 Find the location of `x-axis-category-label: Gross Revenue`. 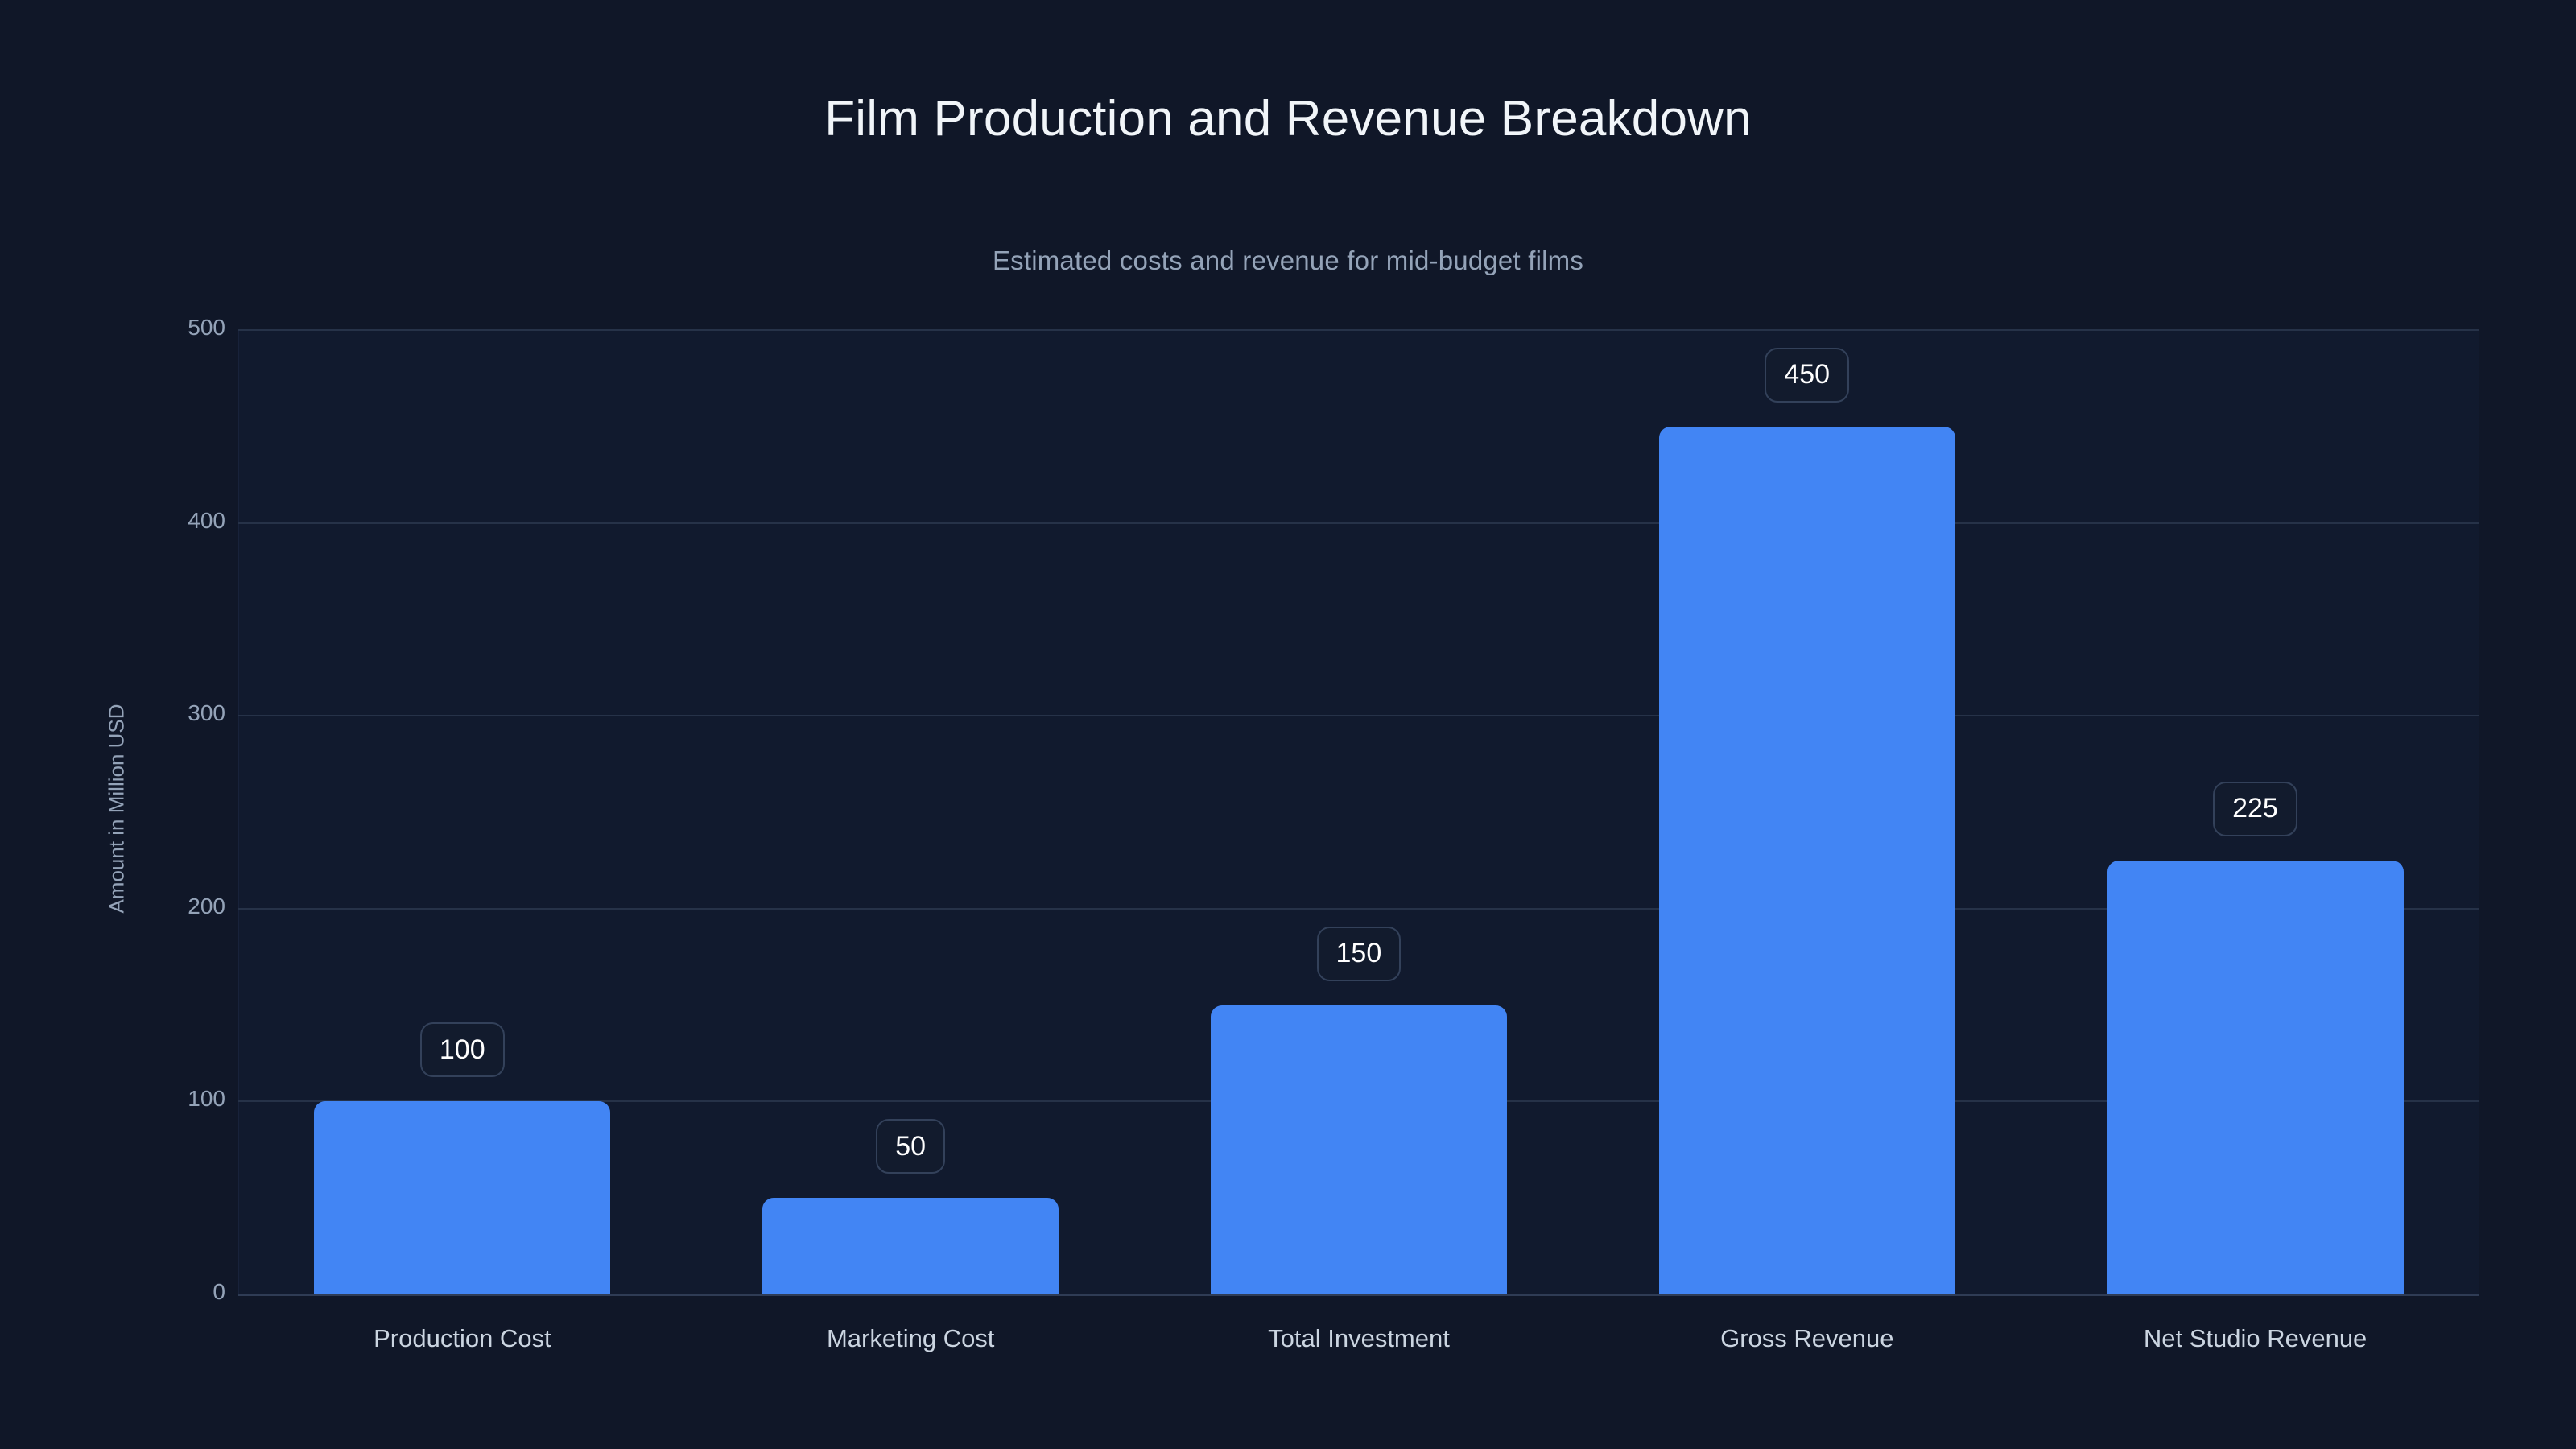

x-axis-category-label: Gross Revenue is located at coordinates (1807, 1338).